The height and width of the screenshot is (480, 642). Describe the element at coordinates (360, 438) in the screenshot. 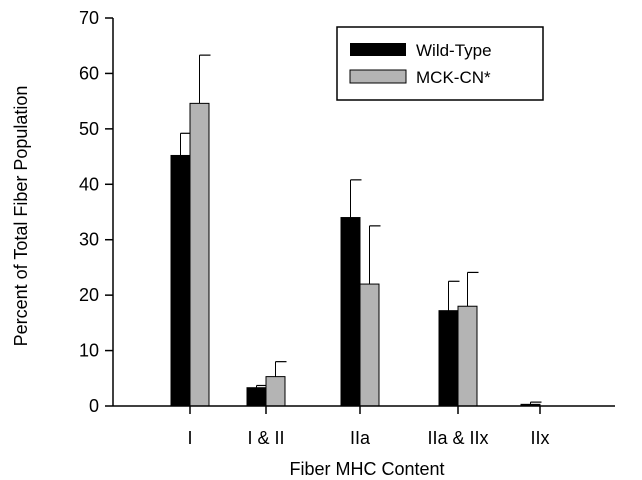

I see `x-tick-label: IIa` at that location.